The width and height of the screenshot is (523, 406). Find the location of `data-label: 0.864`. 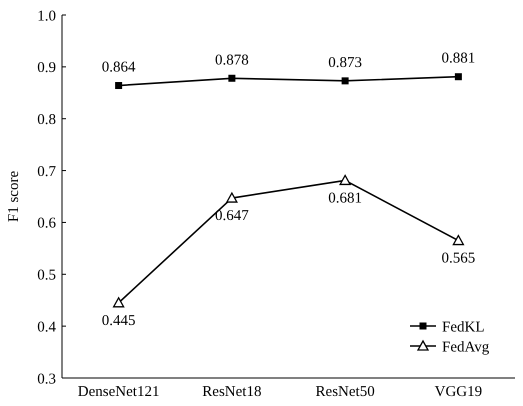

data-label: 0.864 is located at coordinates (119, 68).